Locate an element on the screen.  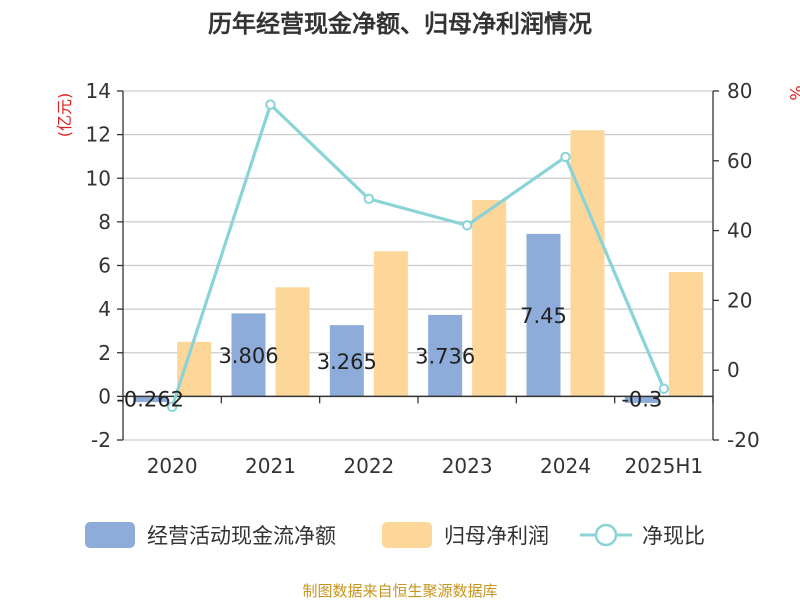
data-label: -0.262 is located at coordinates (150, 399).